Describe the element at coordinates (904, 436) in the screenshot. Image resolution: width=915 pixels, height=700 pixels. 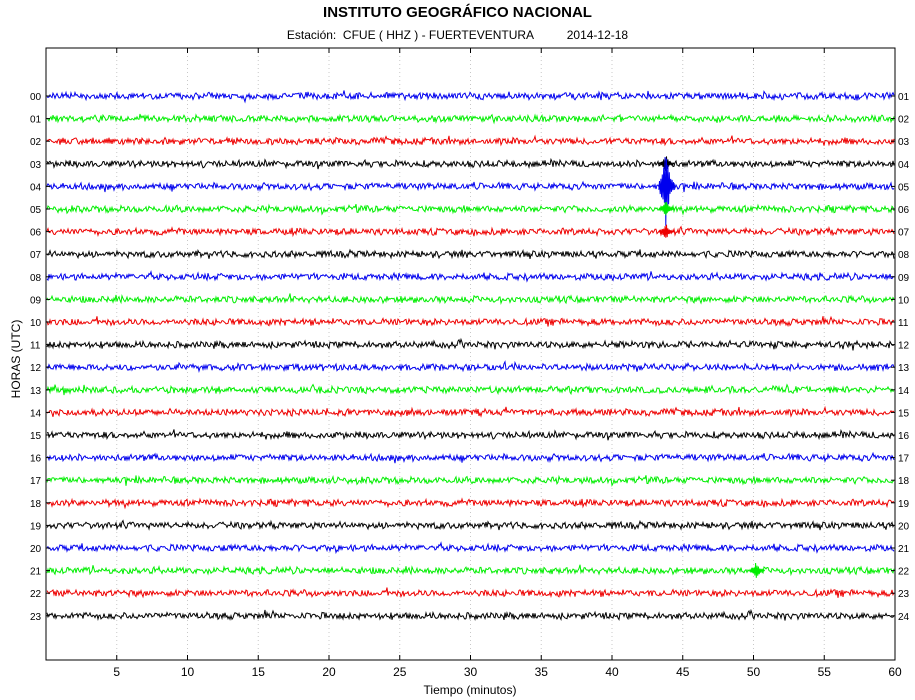
I see `y-tick-label-right: 16` at that location.